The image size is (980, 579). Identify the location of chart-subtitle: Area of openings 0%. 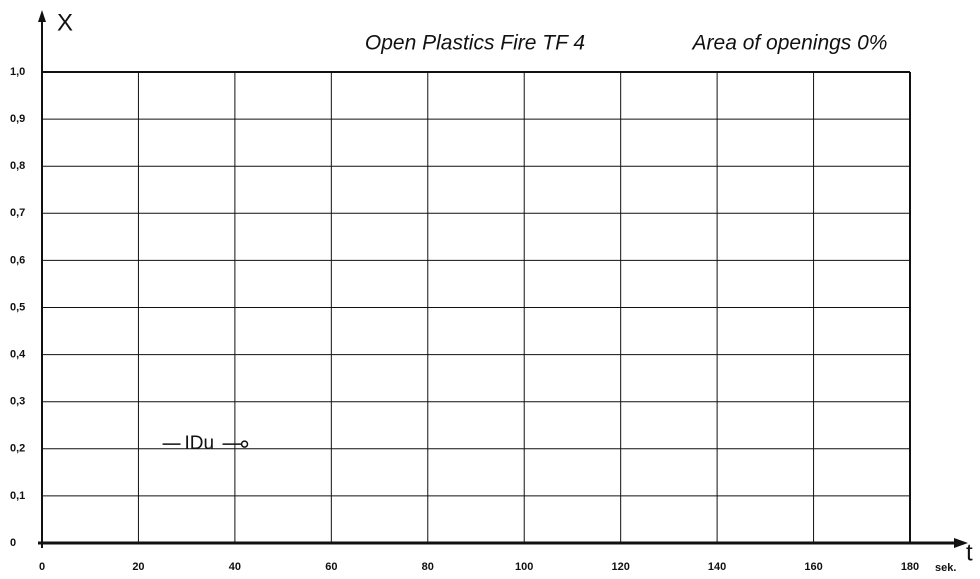
(789, 43).